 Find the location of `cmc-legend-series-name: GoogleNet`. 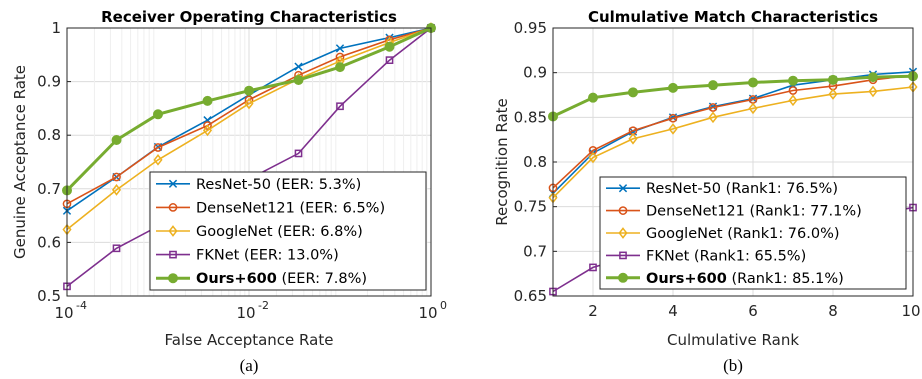

cmc-legend-series-name: GoogleNet is located at coordinates (684, 234).